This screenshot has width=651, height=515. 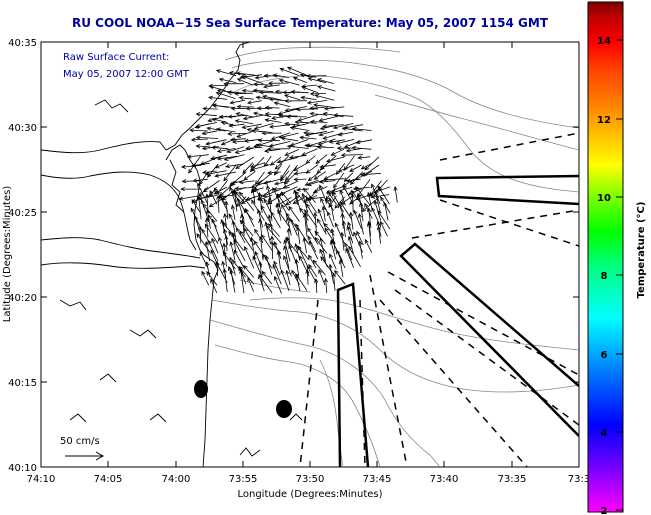 I want to click on x-tick-label: 74:10, so click(x=41, y=479).